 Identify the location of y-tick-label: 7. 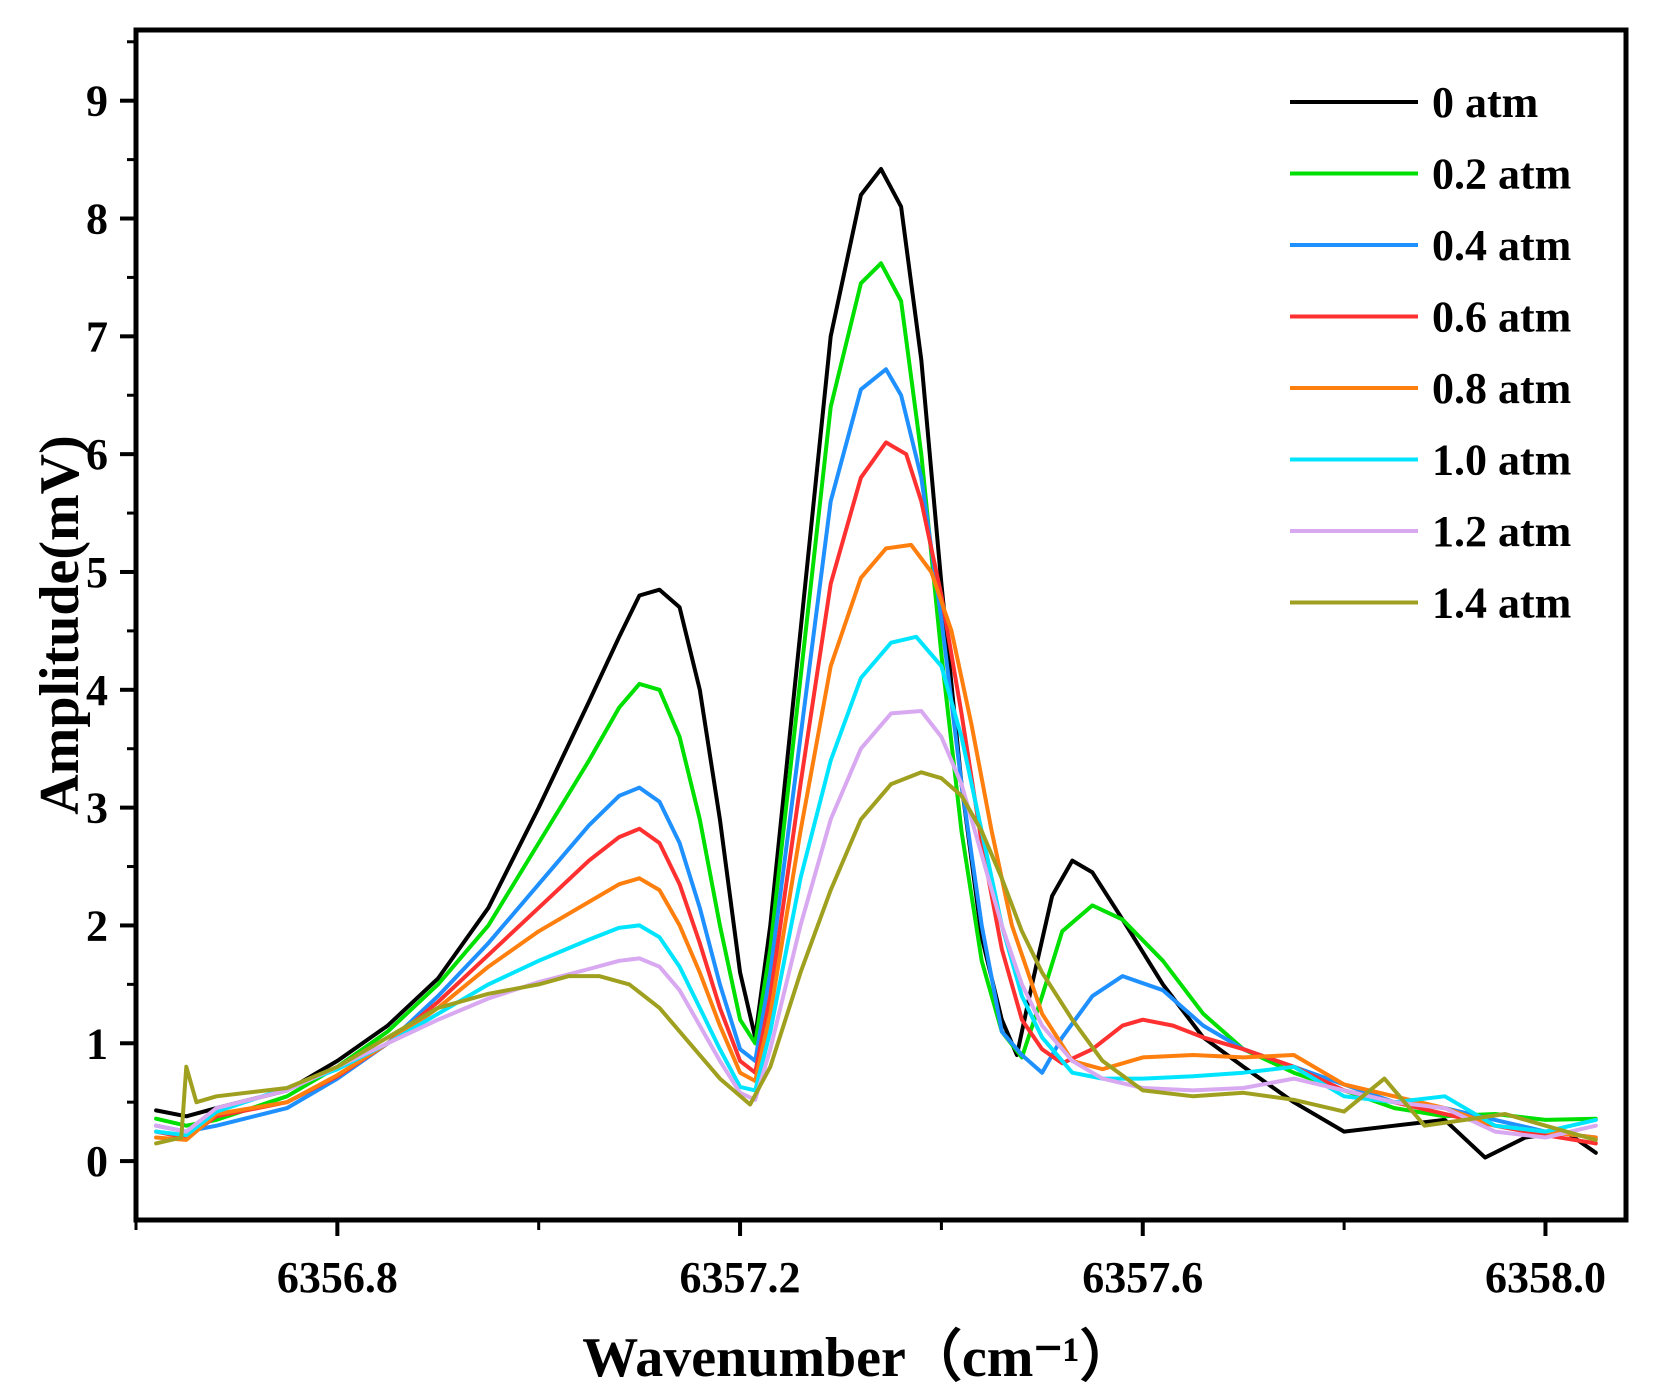
(97, 336).